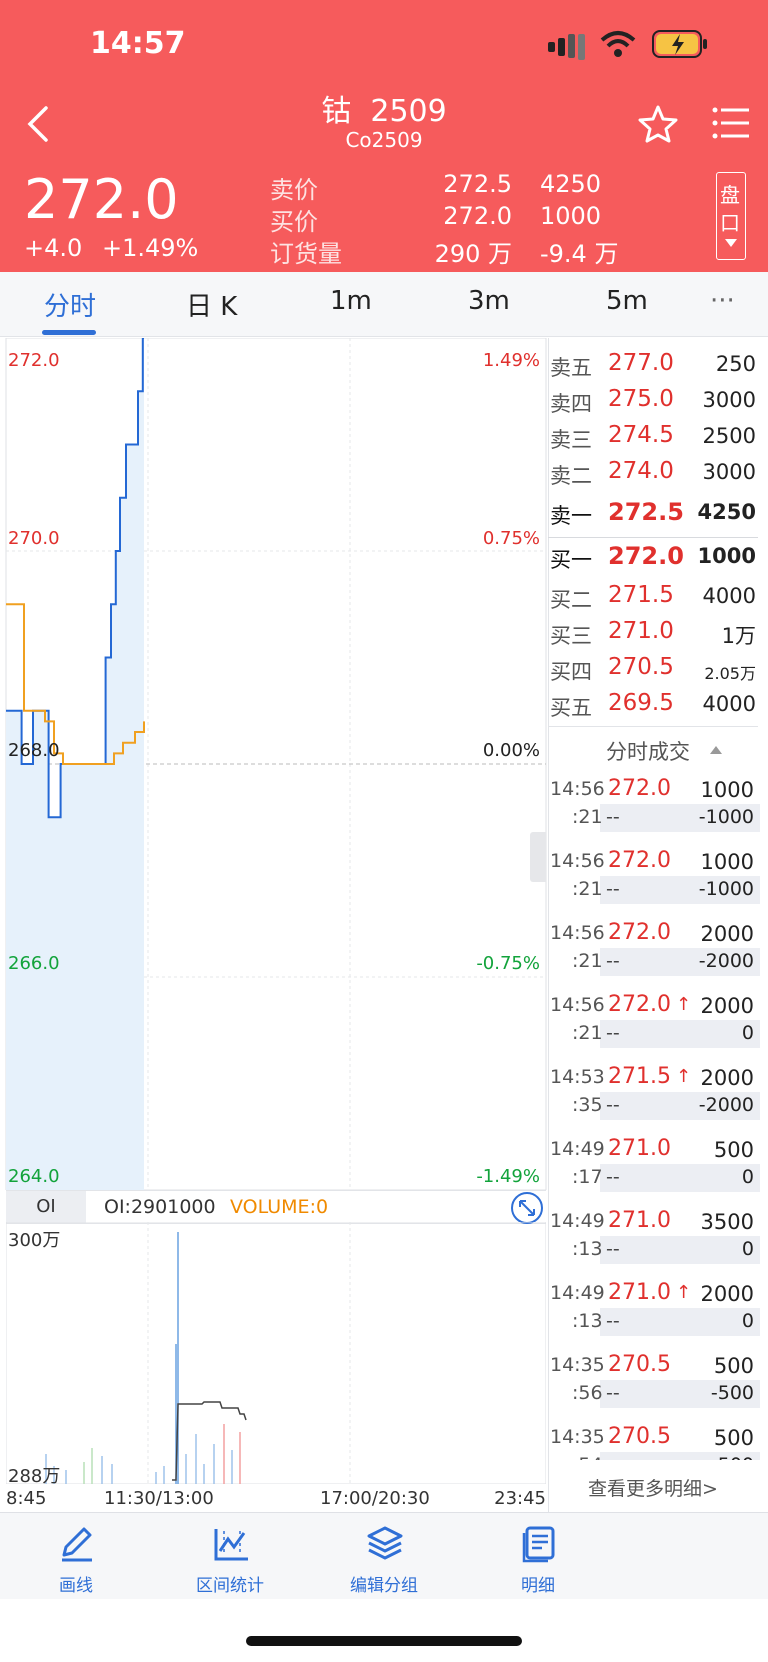 This screenshot has height=1662, width=768. I want to click on bid-row: 买五 269.5 4000, so click(655, 706).